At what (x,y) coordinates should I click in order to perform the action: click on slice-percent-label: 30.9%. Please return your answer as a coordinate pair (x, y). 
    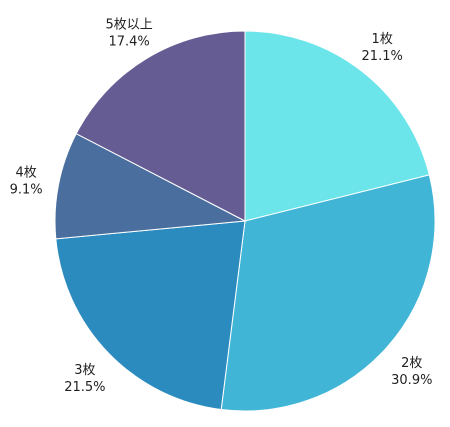
    Looking at the image, I should click on (411, 380).